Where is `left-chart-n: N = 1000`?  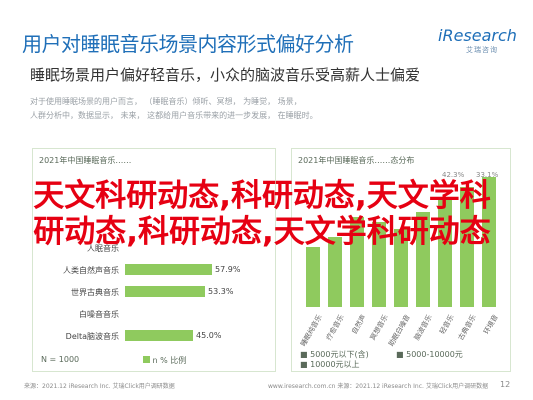 left-chart-n: N = 1000 is located at coordinates (60, 359).